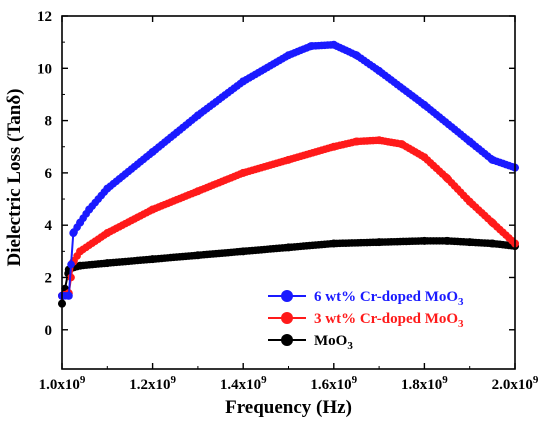 The image size is (550, 423). What do you see at coordinates (424, 383) in the screenshot?
I see `x-tick-label: 1.8x10⁹` at bounding box center [424, 383].